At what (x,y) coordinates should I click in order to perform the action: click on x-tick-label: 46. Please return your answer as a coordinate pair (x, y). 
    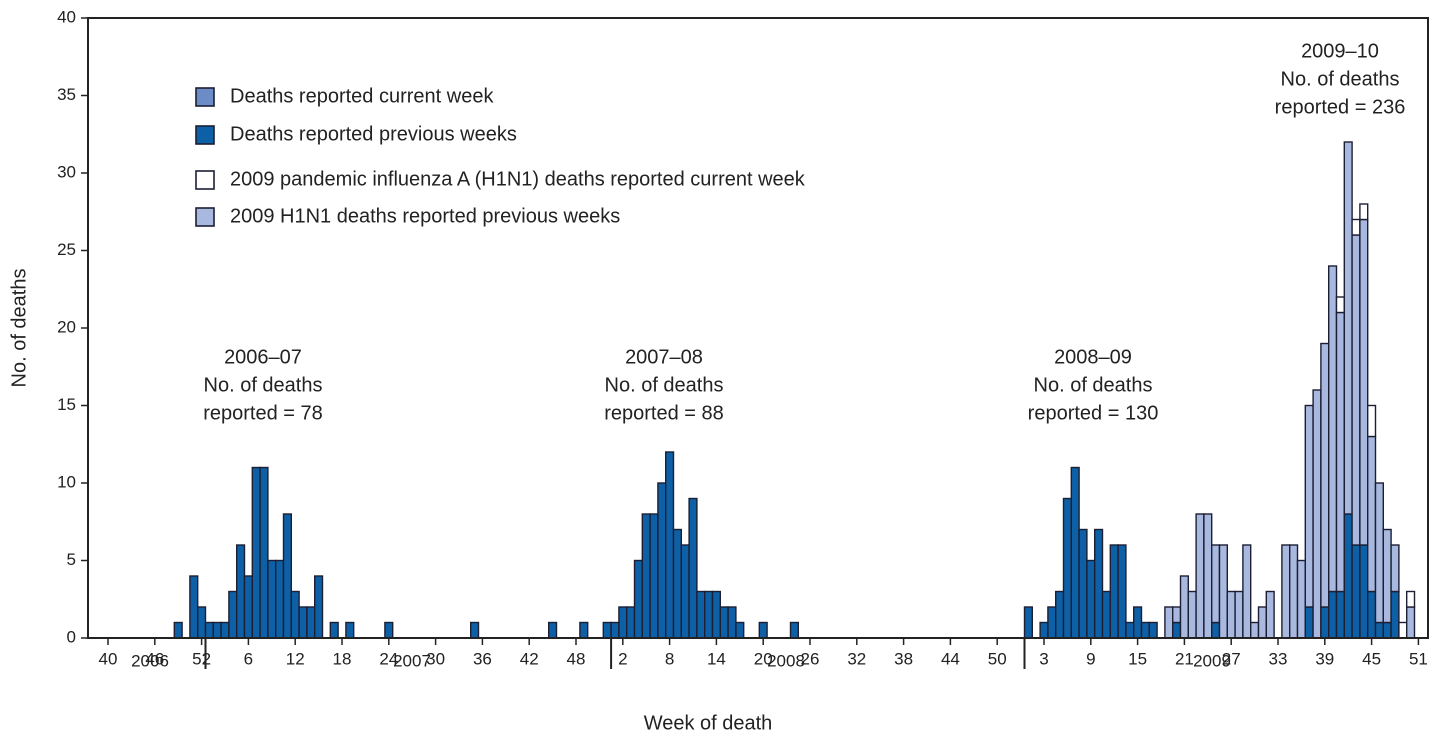
    Looking at the image, I should click on (154, 658).